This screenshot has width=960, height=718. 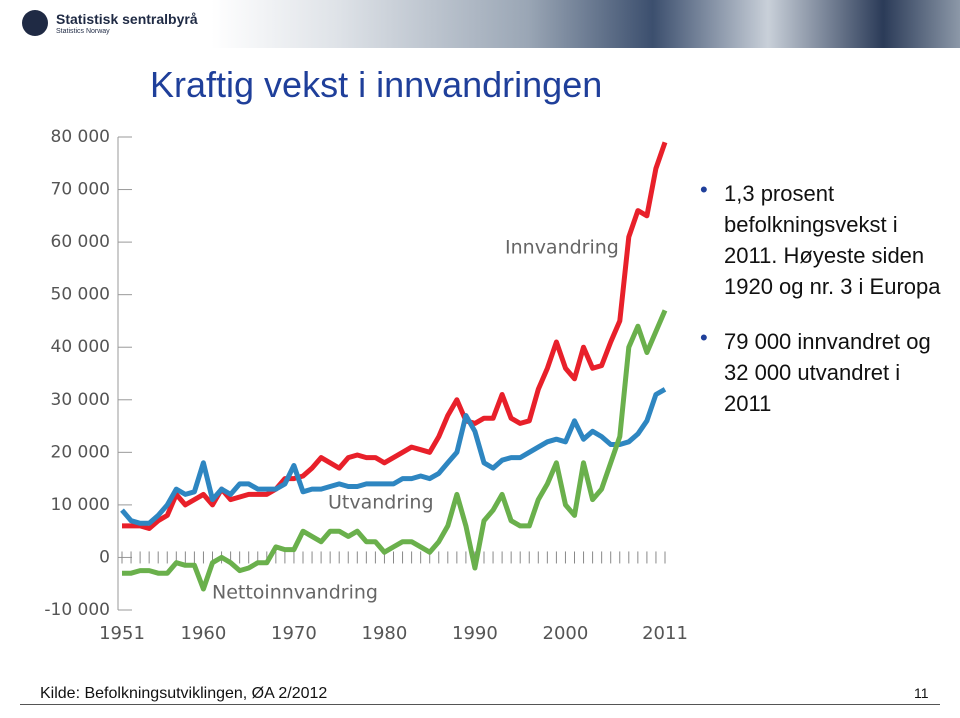 I want to click on page-number: 11, so click(x=921, y=693).